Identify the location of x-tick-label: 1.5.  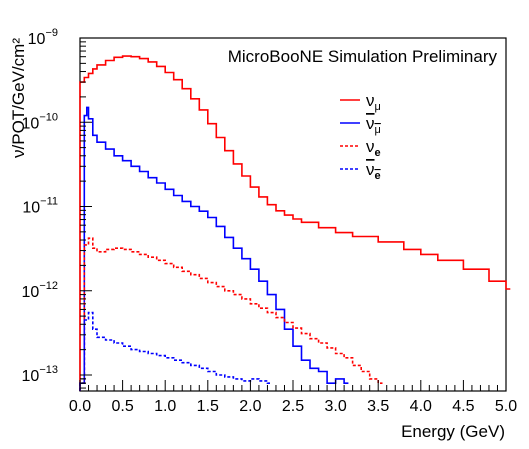
(208, 406).